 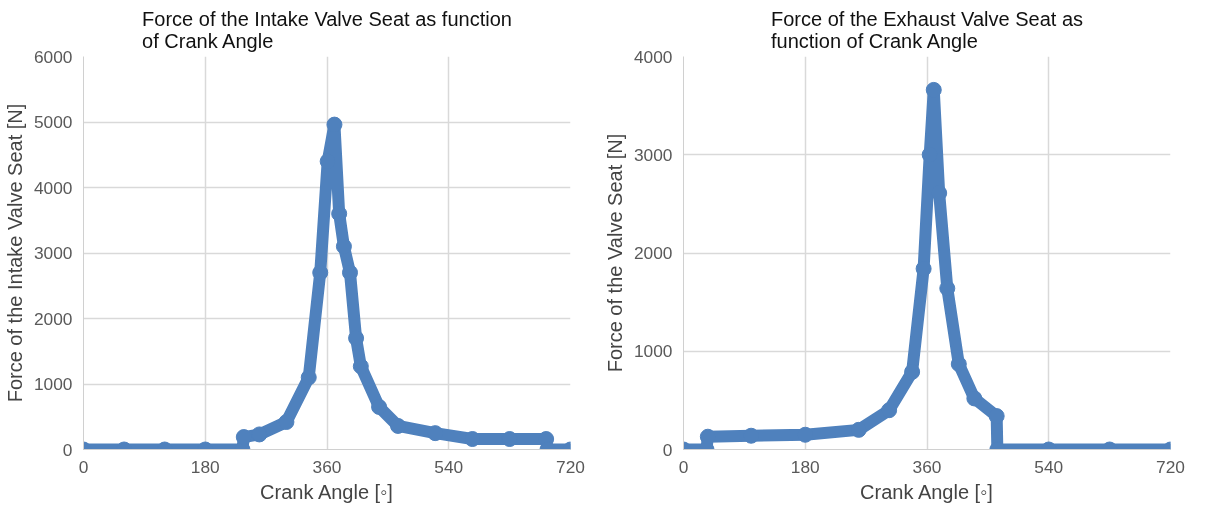 What do you see at coordinates (53, 122) in the screenshot?
I see `y-tick-label: 5000` at bounding box center [53, 122].